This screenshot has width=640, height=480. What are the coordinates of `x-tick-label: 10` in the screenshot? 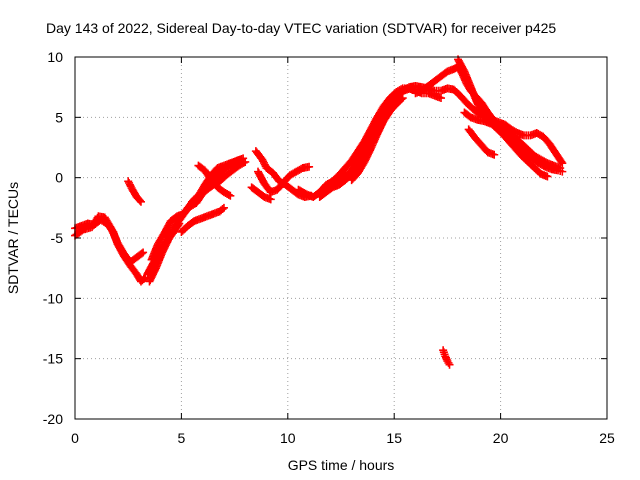 It's located at (288, 438).